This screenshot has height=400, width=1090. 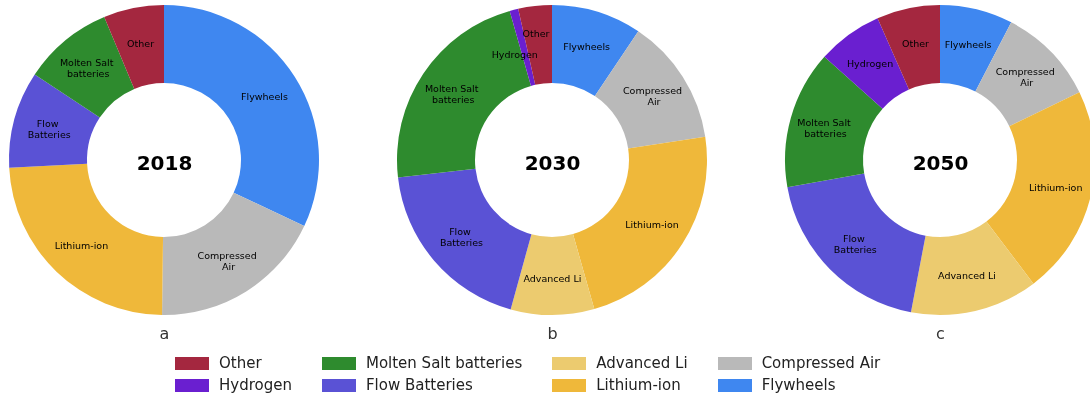 What do you see at coordinates (419, 385) in the screenshot?
I see `legend-label: Flow Batteries` at bounding box center [419, 385].